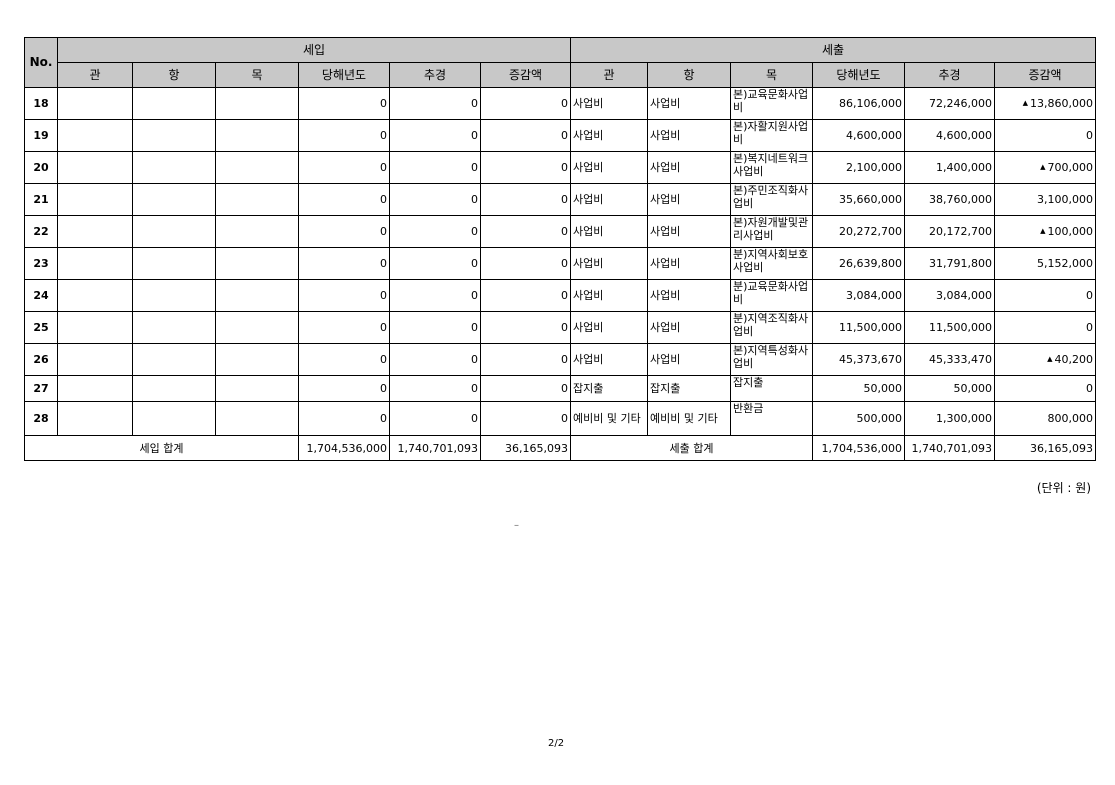 This screenshot has width=1115, height=785. What do you see at coordinates (833, 50) in the screenshot?
I see `expense-header: 세출` at bounding box center [833, 50].